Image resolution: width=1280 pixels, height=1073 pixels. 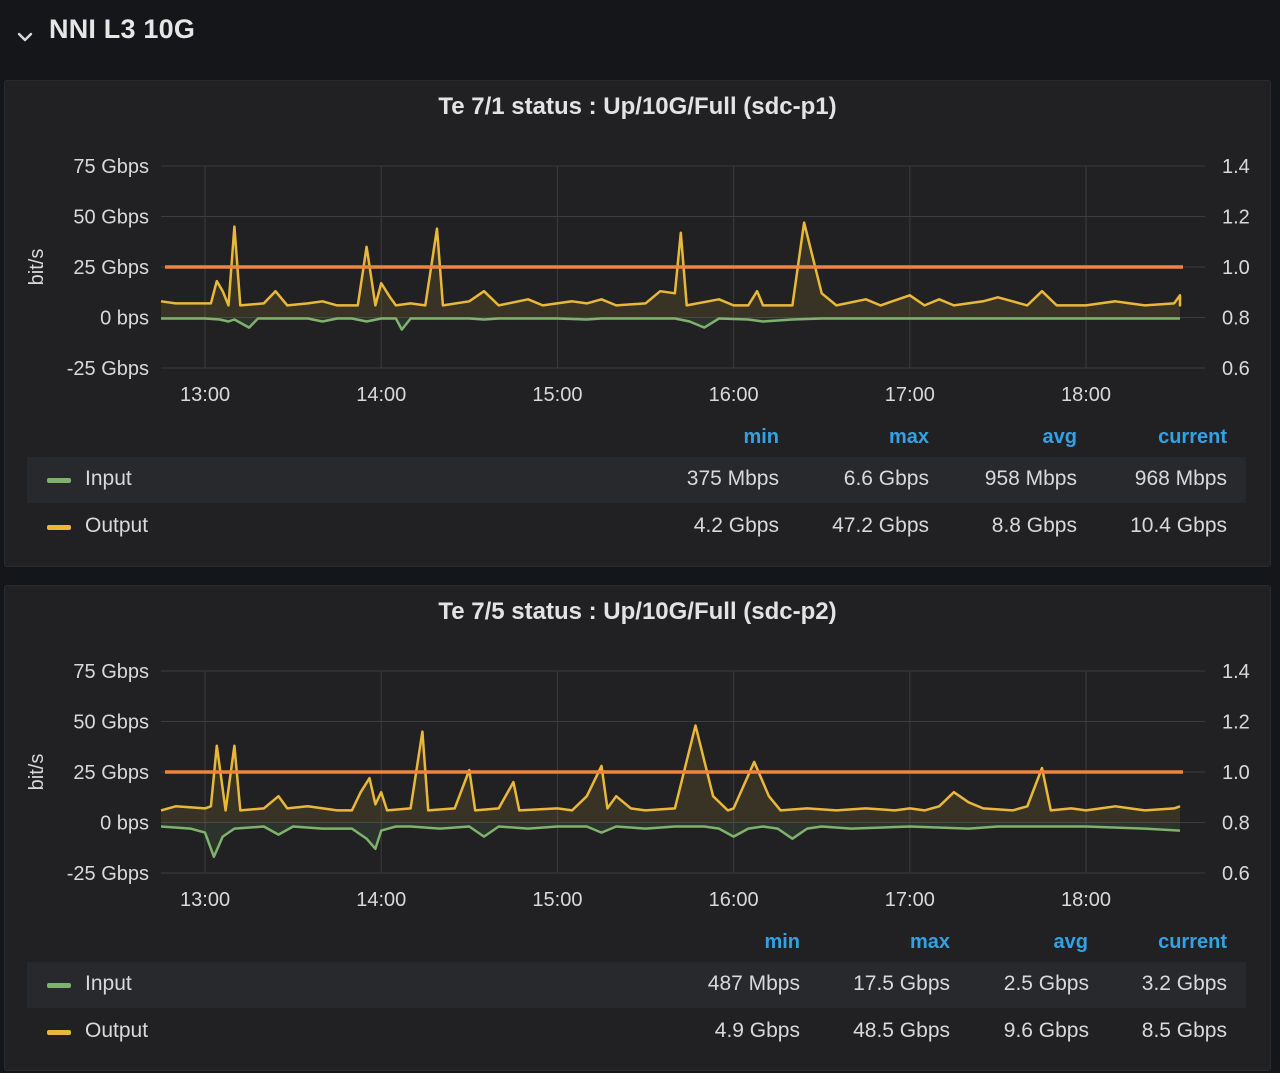 I want to click on legend-value-min: 4.2 Gbps, so click(x=736, y=525).